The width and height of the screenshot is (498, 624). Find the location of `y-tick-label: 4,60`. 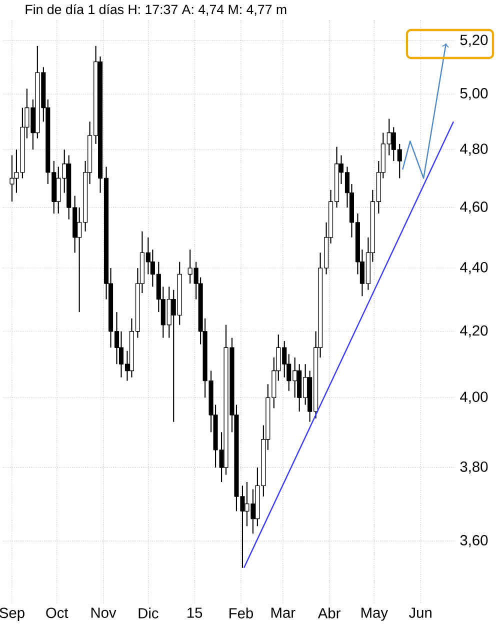

y-tick-label: 4,60 is located at coordinates (474, 208).